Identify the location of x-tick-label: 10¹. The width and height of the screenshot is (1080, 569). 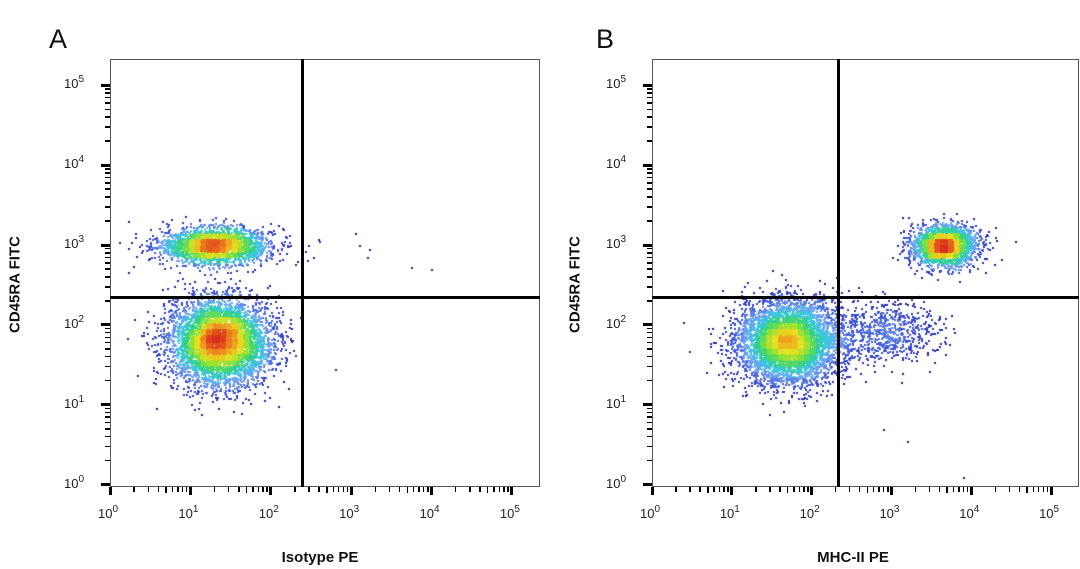
(729, 512).